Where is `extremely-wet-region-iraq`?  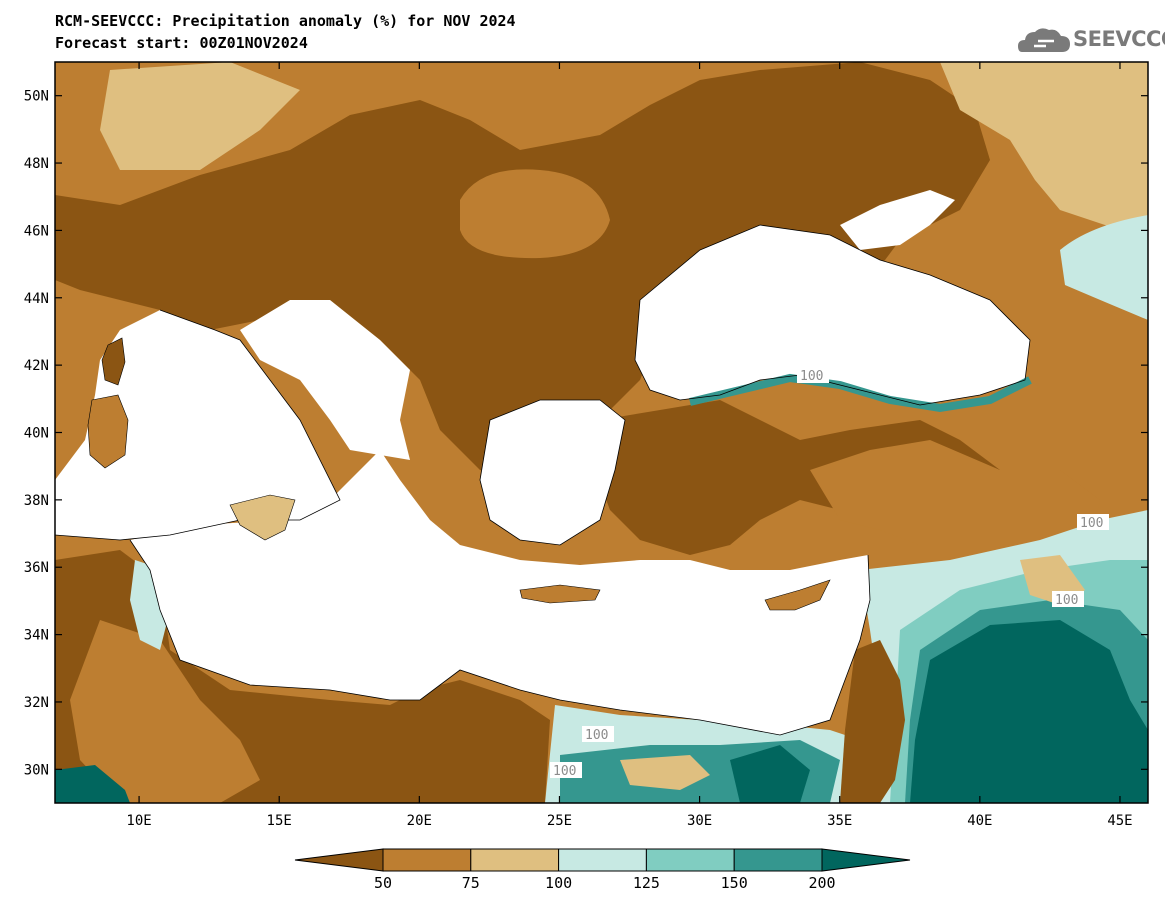
extremely-wet-region-iraq is located at coordinates (1029, 711).